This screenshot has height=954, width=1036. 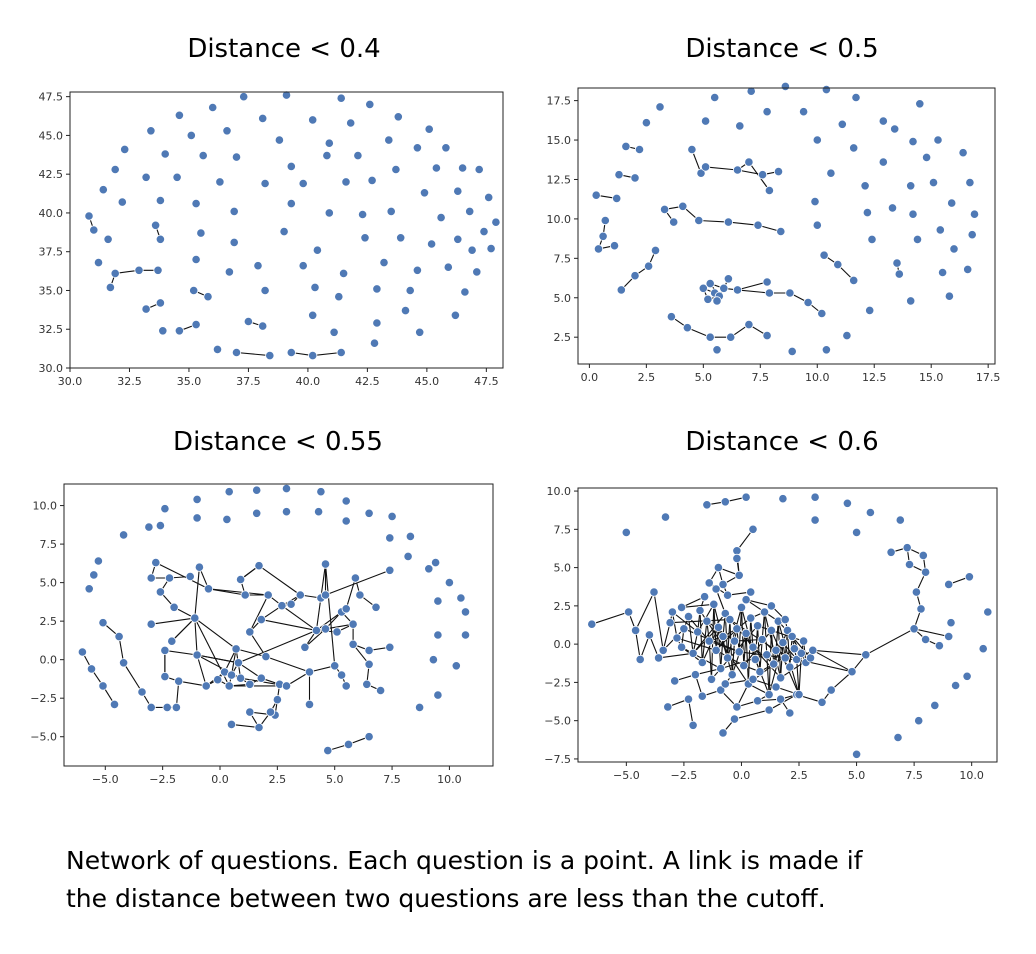 I want to click on x-tick-label: 15.0, so click(x=931, y=377).